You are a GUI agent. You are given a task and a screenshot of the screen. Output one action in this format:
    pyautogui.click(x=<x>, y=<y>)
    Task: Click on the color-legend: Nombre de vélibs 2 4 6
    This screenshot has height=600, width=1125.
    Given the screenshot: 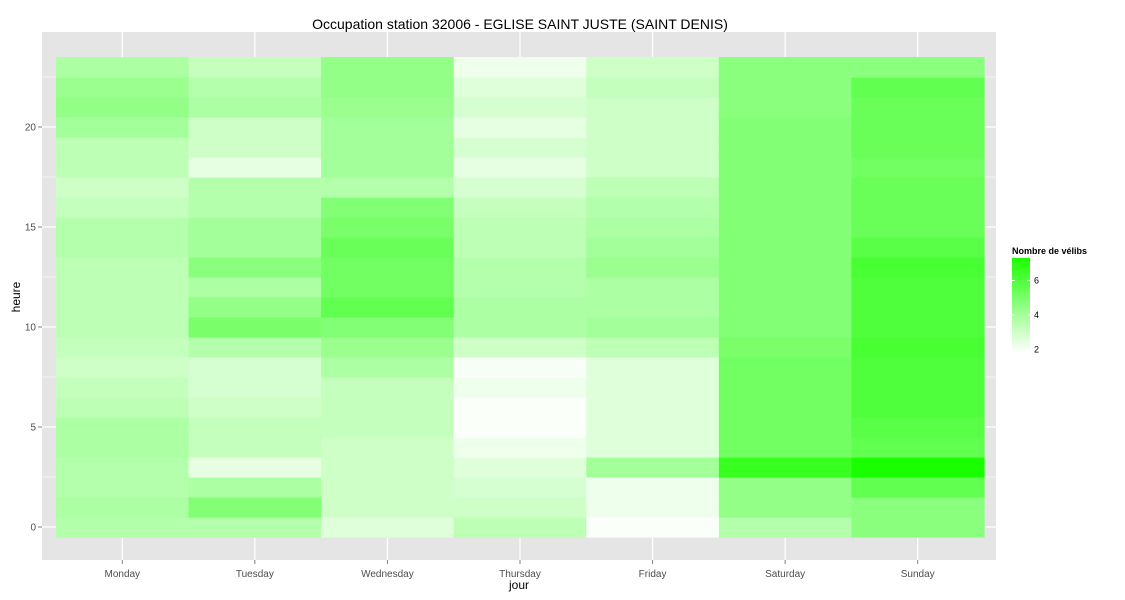 What is the action you would take?
    pyautogui.click(x=1049, y=300)
    